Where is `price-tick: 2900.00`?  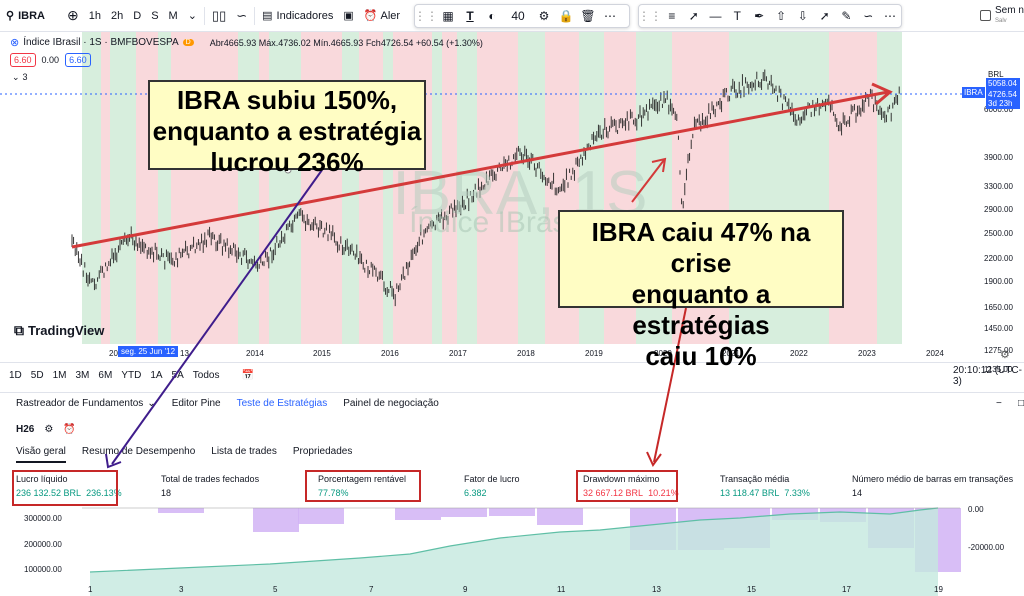 price-tick: 2900.00 is located at coordinates (998, 209).